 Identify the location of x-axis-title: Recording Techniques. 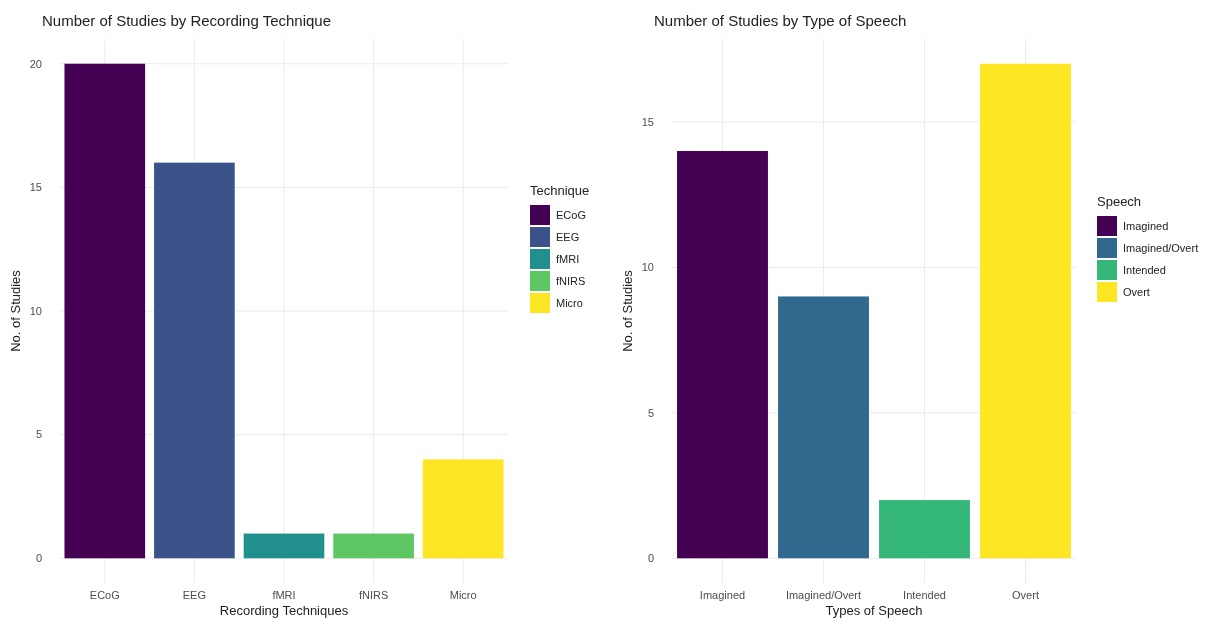
(284, 610).